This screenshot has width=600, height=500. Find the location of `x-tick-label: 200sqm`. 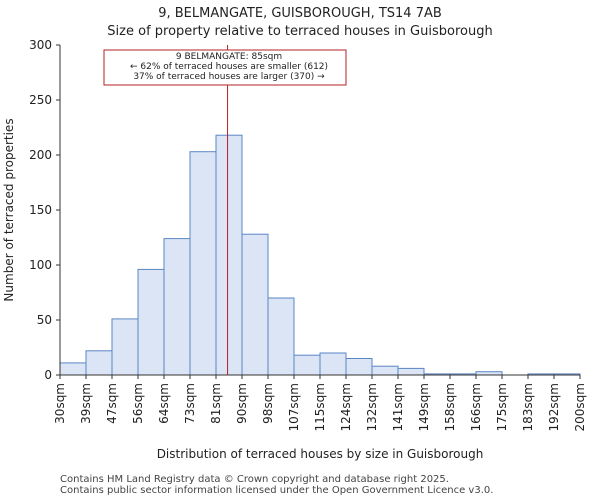

x-tick-label: 200sqm is located at coordinates (580, 407).